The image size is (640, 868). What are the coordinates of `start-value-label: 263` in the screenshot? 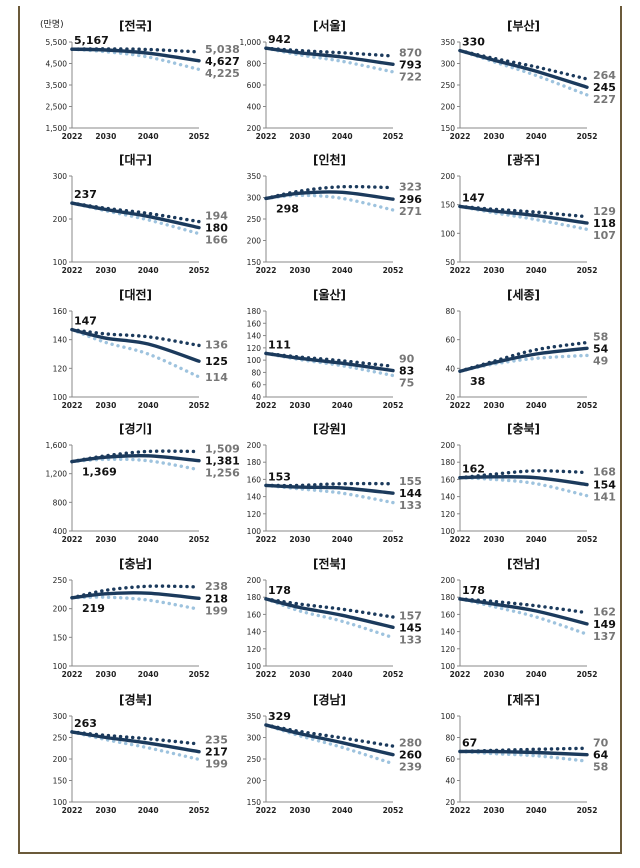 It's located at (85, 723).